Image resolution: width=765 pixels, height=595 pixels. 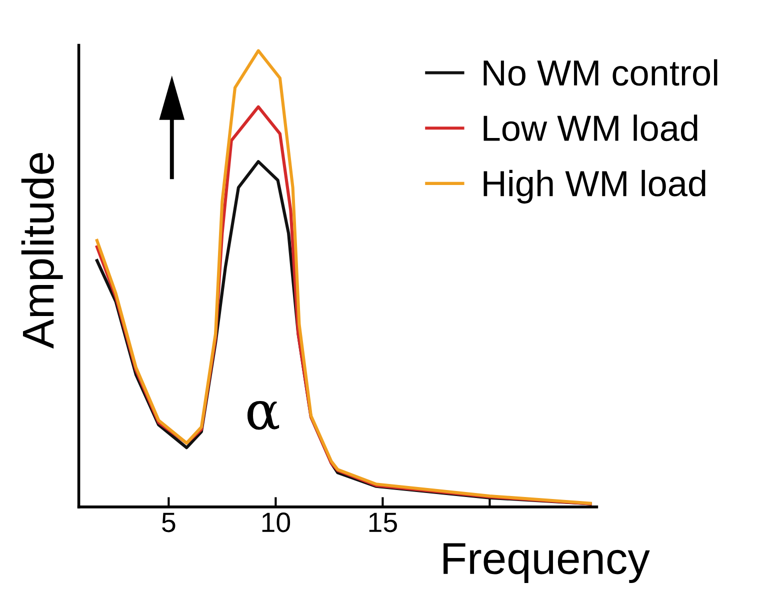 What do you see at coordinates (276, 522) in the screenshot?
I see `x-tick-label: 10` at bounding box center [276, 522].